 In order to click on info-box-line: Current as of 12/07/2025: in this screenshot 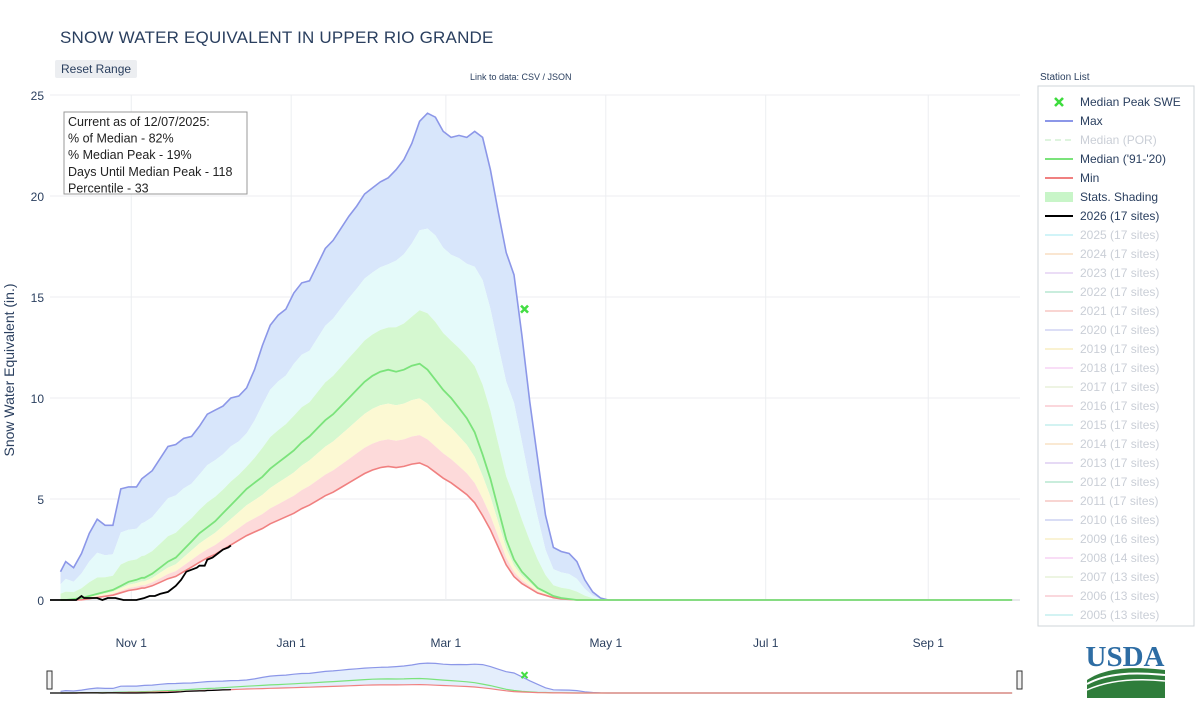, I will do `click(139, 122)`.